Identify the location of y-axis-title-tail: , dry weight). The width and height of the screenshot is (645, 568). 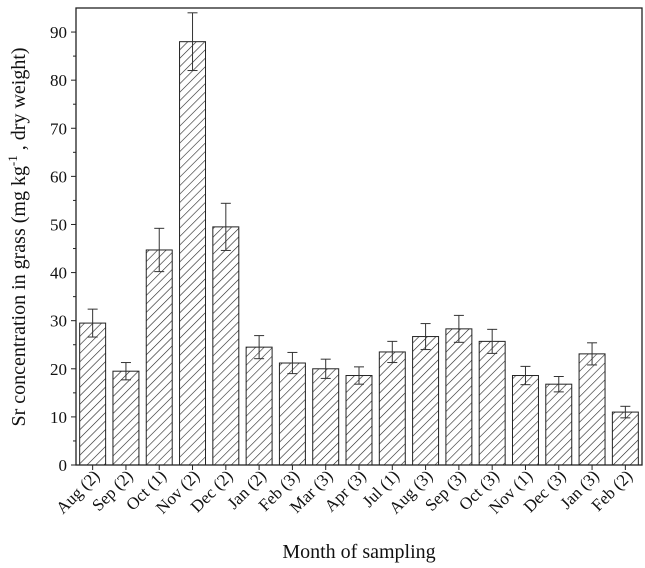
(19, 101).